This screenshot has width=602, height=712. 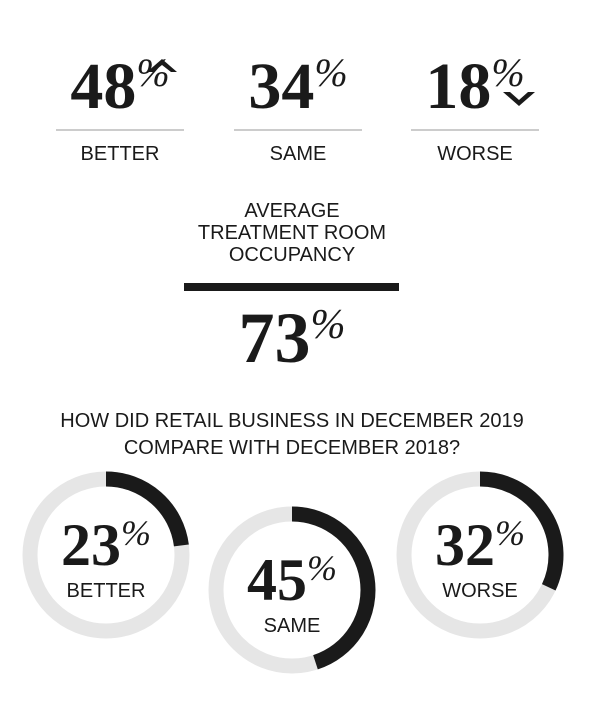 I want to click on stat: 73%, so click(x=292, y=338).